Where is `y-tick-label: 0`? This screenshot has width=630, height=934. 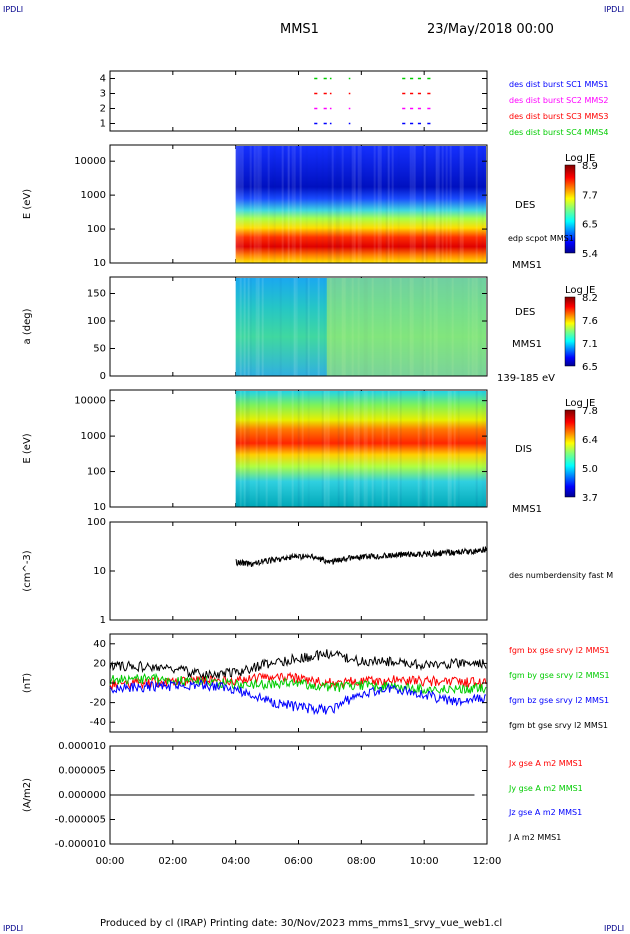
y-tick-label: 0 is located at coordinates (103, 683).